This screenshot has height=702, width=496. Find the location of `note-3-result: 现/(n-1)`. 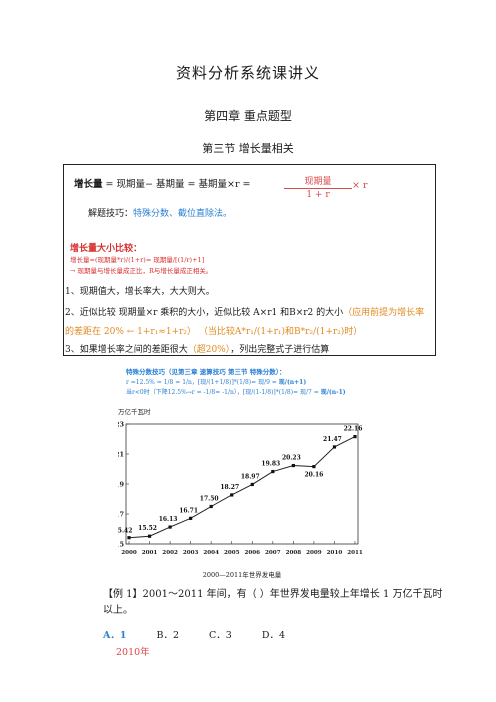

note-3-result: 现/(n-1) is located at coordinates (333, 392).